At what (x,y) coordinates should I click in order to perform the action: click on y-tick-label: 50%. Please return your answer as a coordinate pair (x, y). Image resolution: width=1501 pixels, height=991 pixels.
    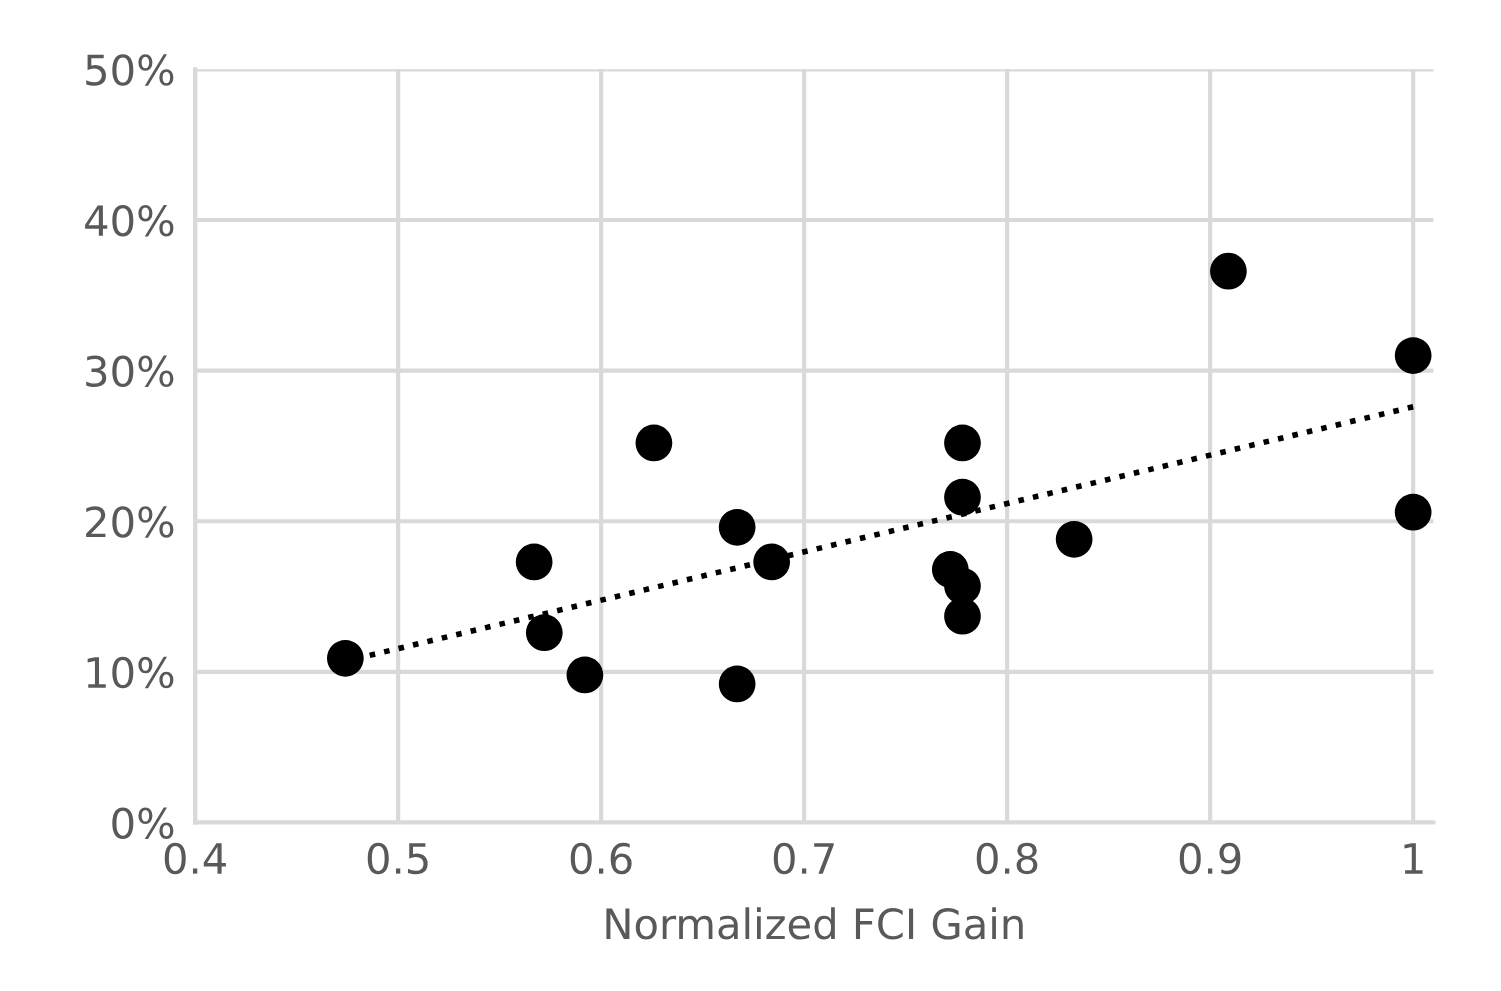
    Looking at the image, I should click on (130, 70).